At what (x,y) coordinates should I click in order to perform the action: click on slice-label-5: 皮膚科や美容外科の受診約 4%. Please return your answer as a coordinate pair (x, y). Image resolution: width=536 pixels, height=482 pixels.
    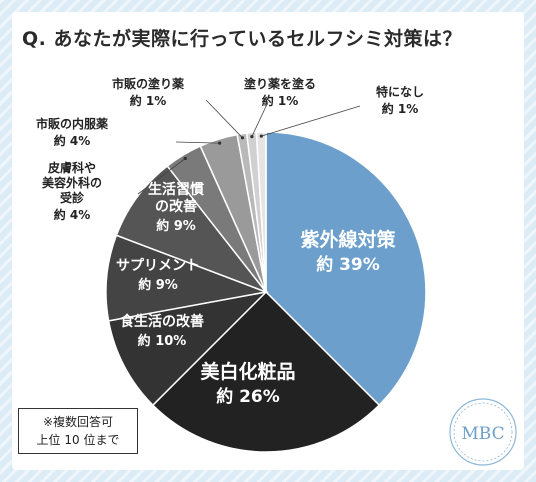
    Looking at the image, I should click on (72, 191).